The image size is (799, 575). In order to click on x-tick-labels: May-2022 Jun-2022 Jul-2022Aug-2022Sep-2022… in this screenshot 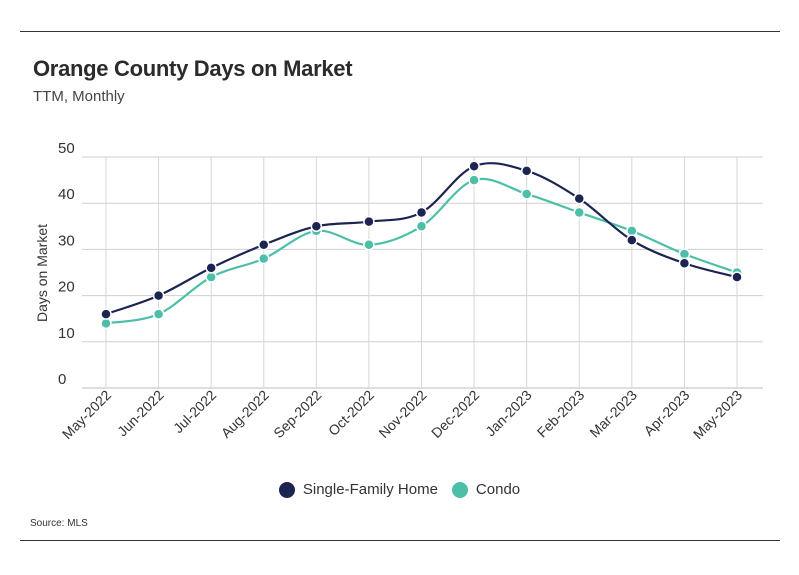, I will do `click(402, 414)`.